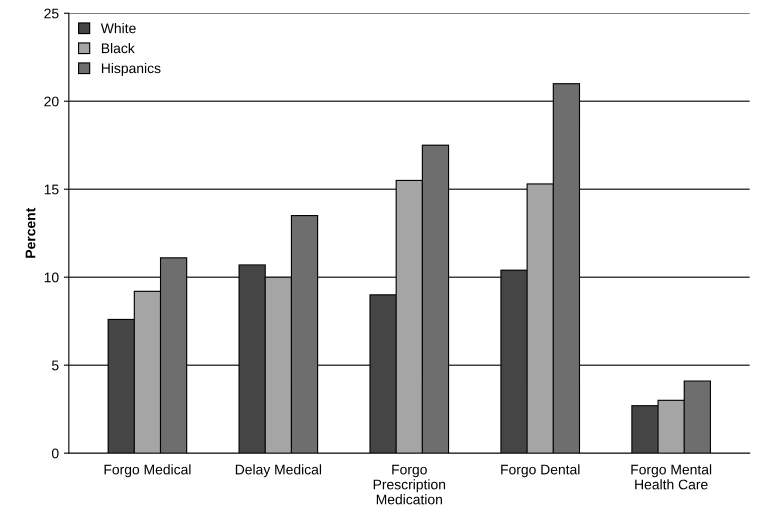 This screenshot has height=530, width=765. I want to click on legend-label: Black, so click(118, 48).